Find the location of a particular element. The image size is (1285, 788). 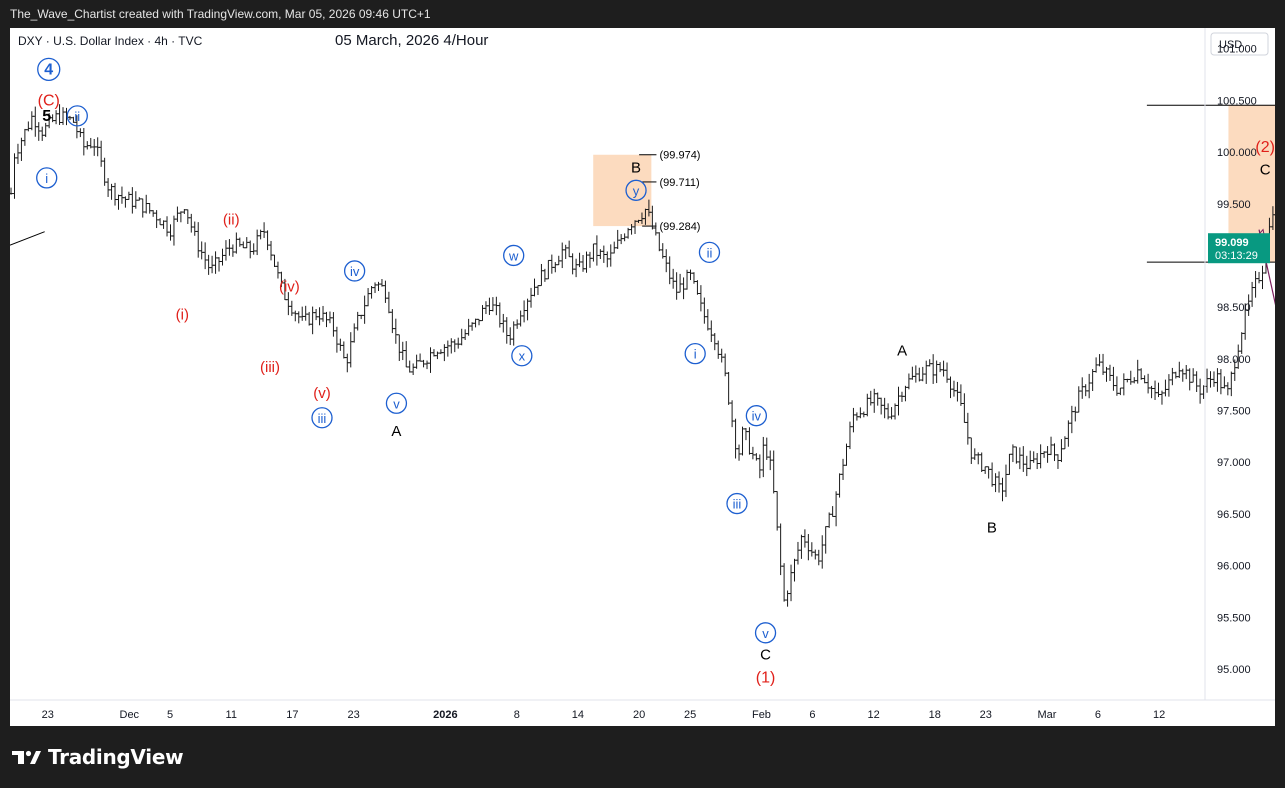

trend-line is located at coordinates (27, 238).